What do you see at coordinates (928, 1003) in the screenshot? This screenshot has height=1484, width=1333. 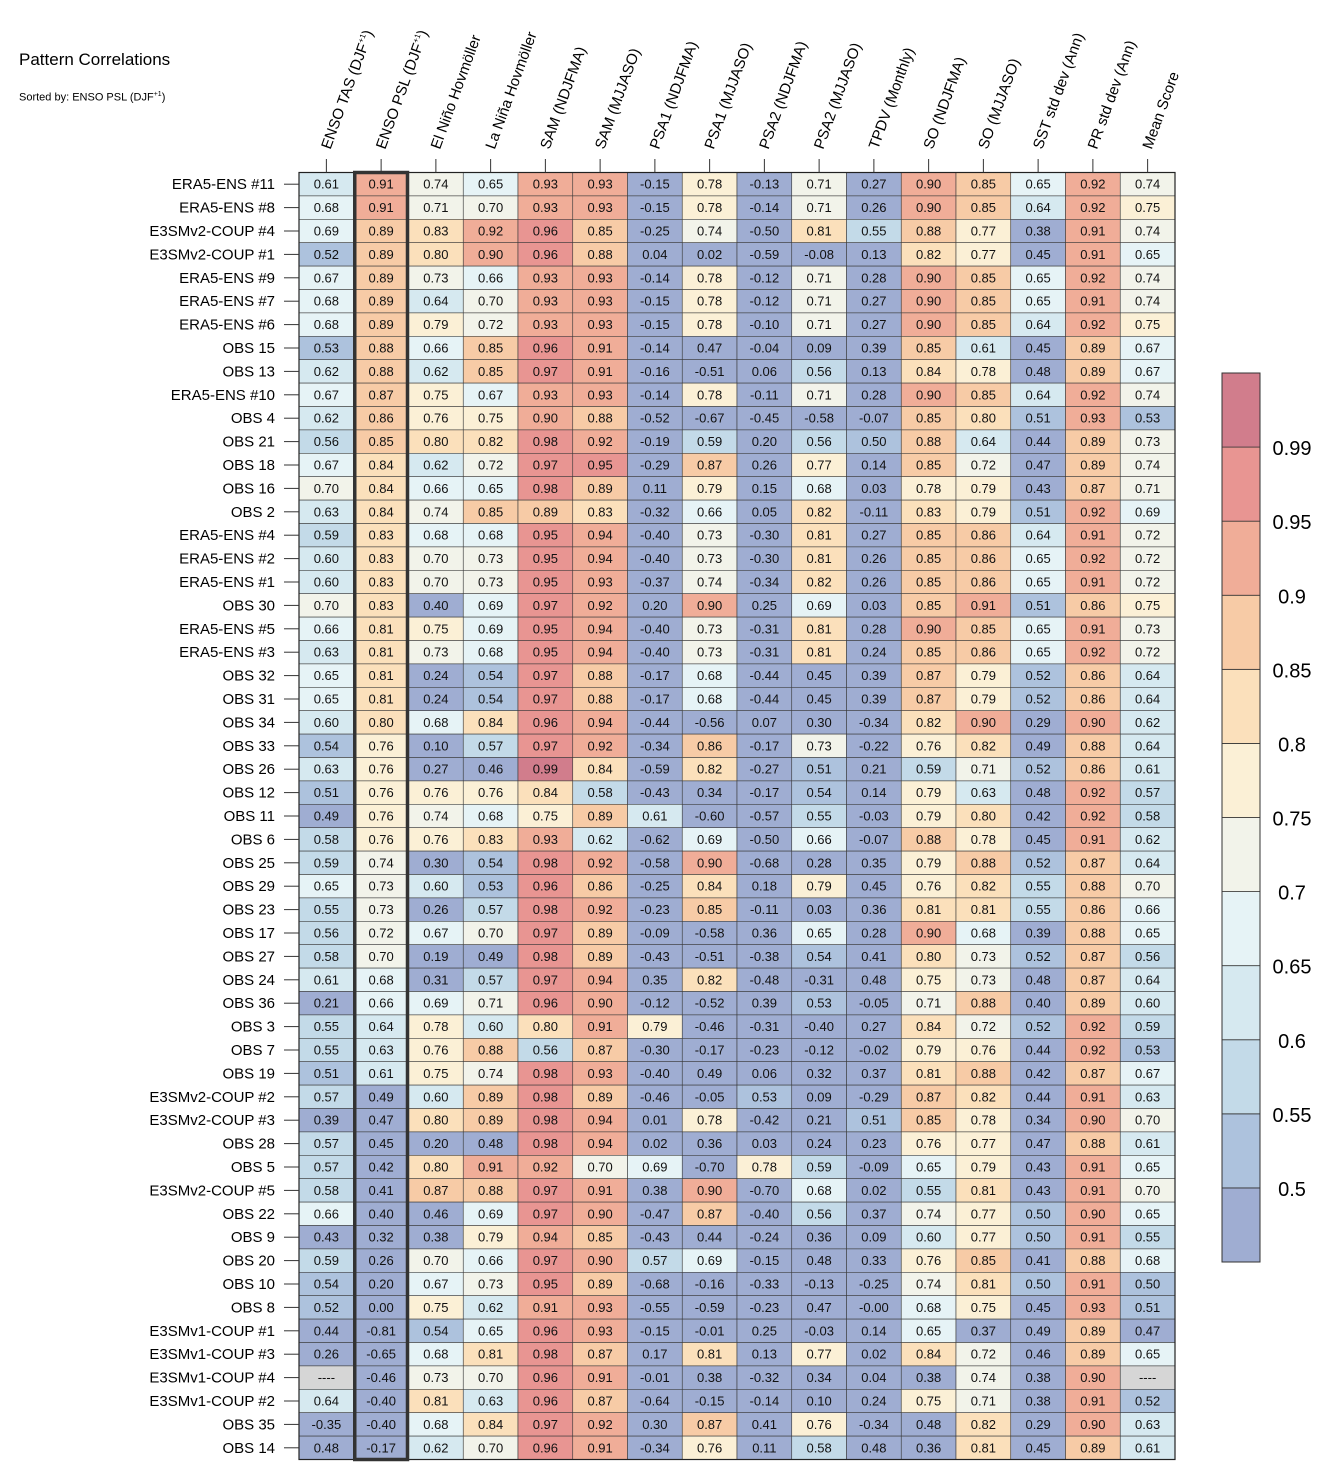 I see `cell-value-label: 0.71` at bounding box center [928, 1003].